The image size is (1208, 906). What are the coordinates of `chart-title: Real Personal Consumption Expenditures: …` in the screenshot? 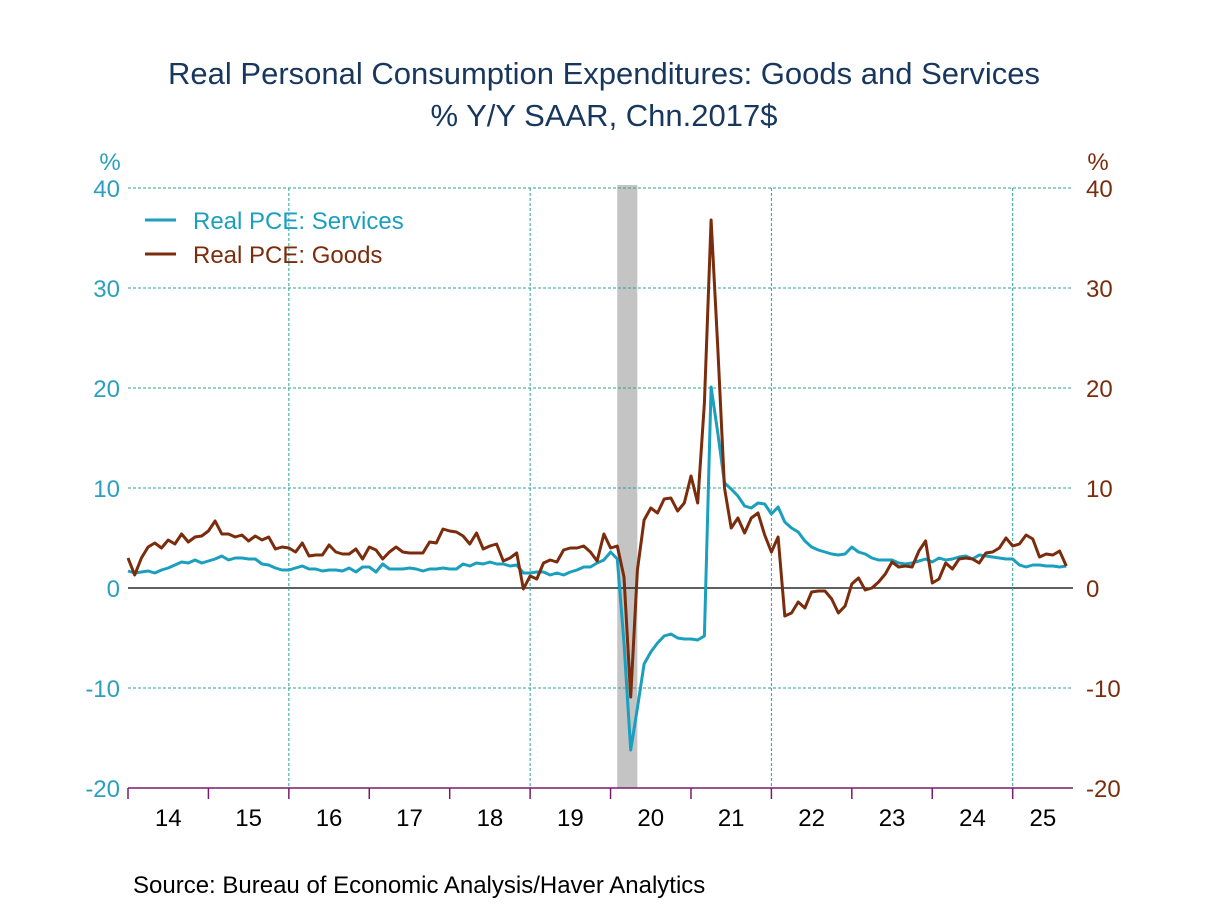 It's located at (604, 73).